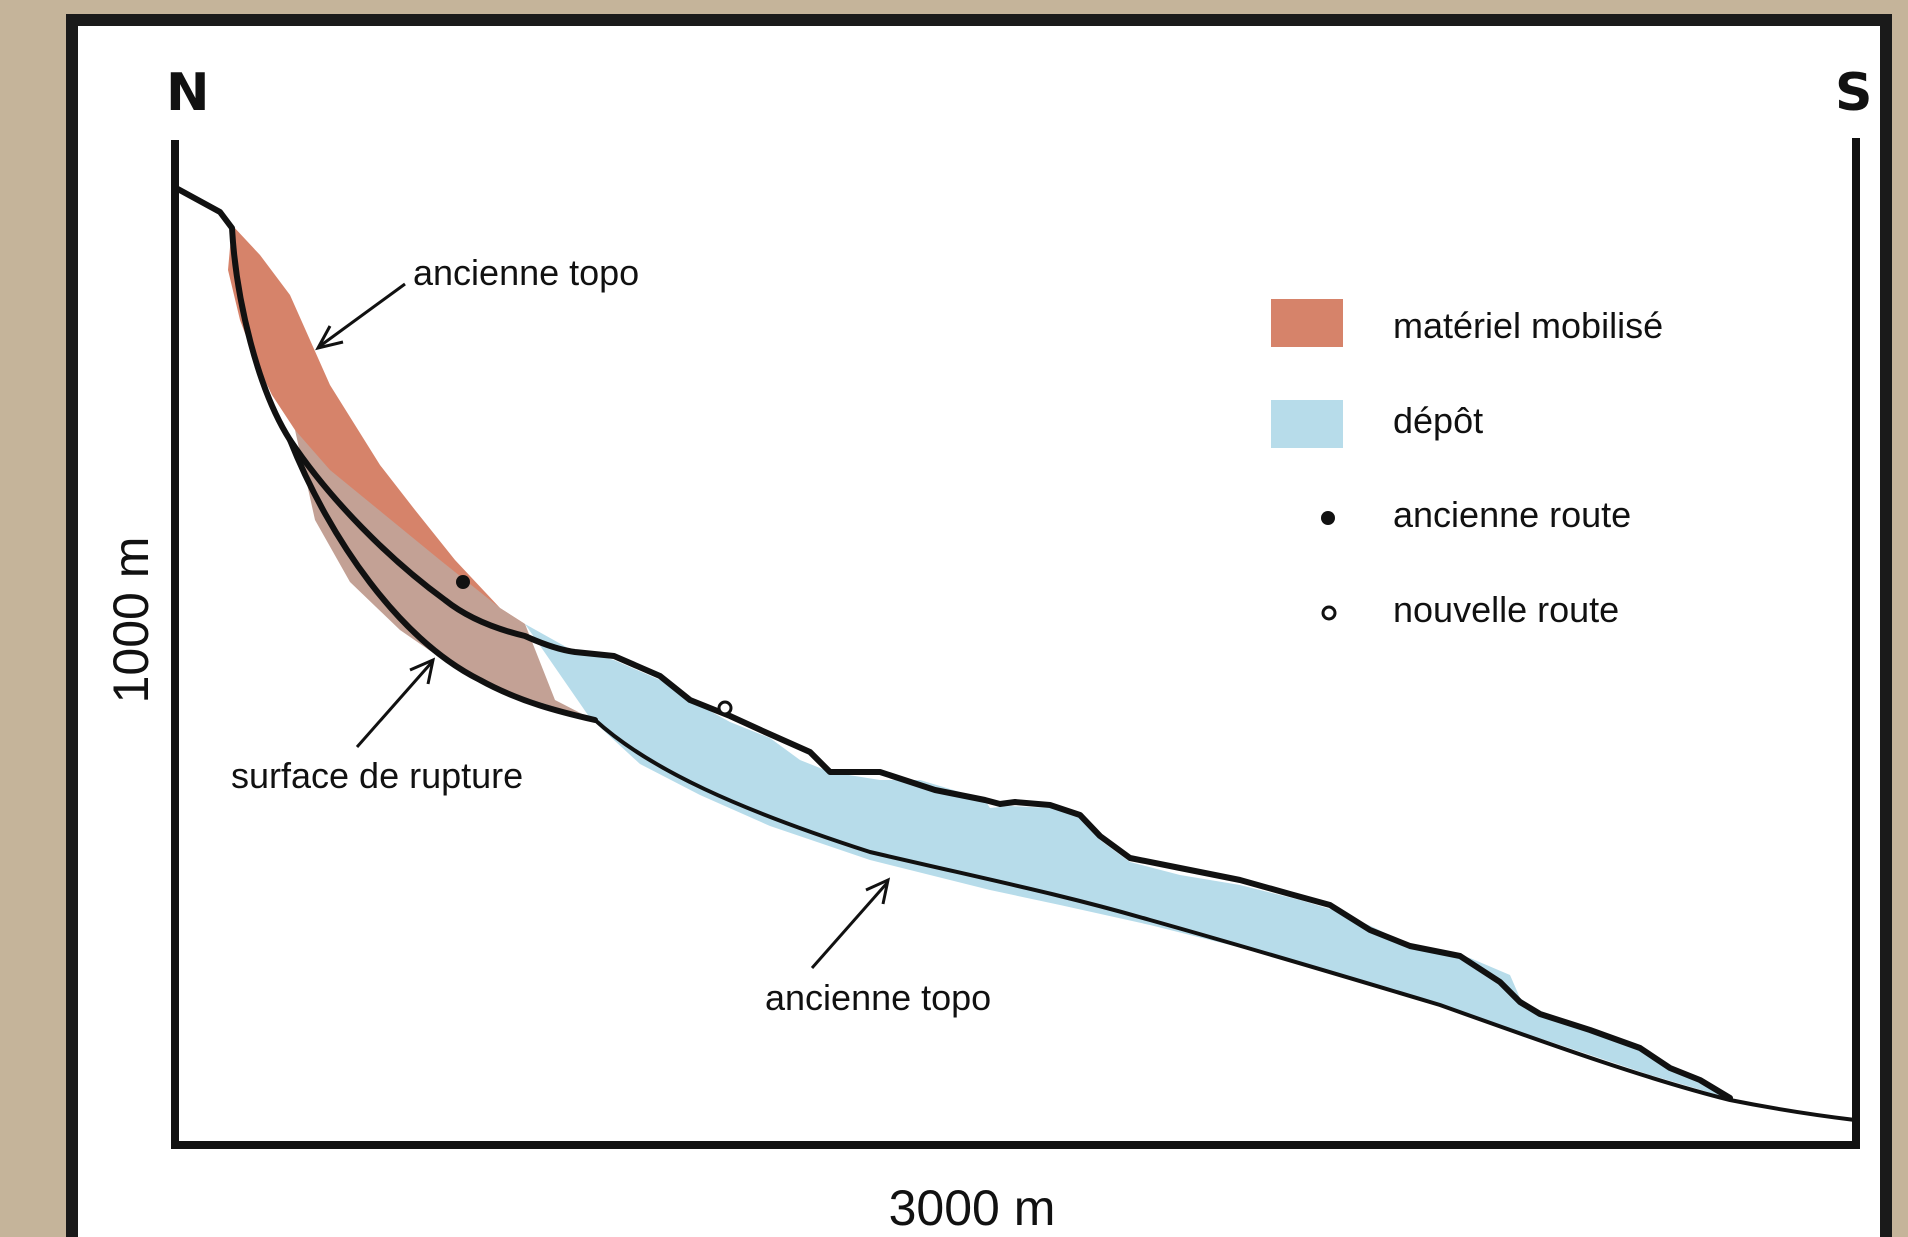 The image size is (1908, 1237). What do you see at coordinates (1506, 609) in the screenshot?
I see `legend-label-new-road: nouvelle route` at bounding box center [1506, 609].